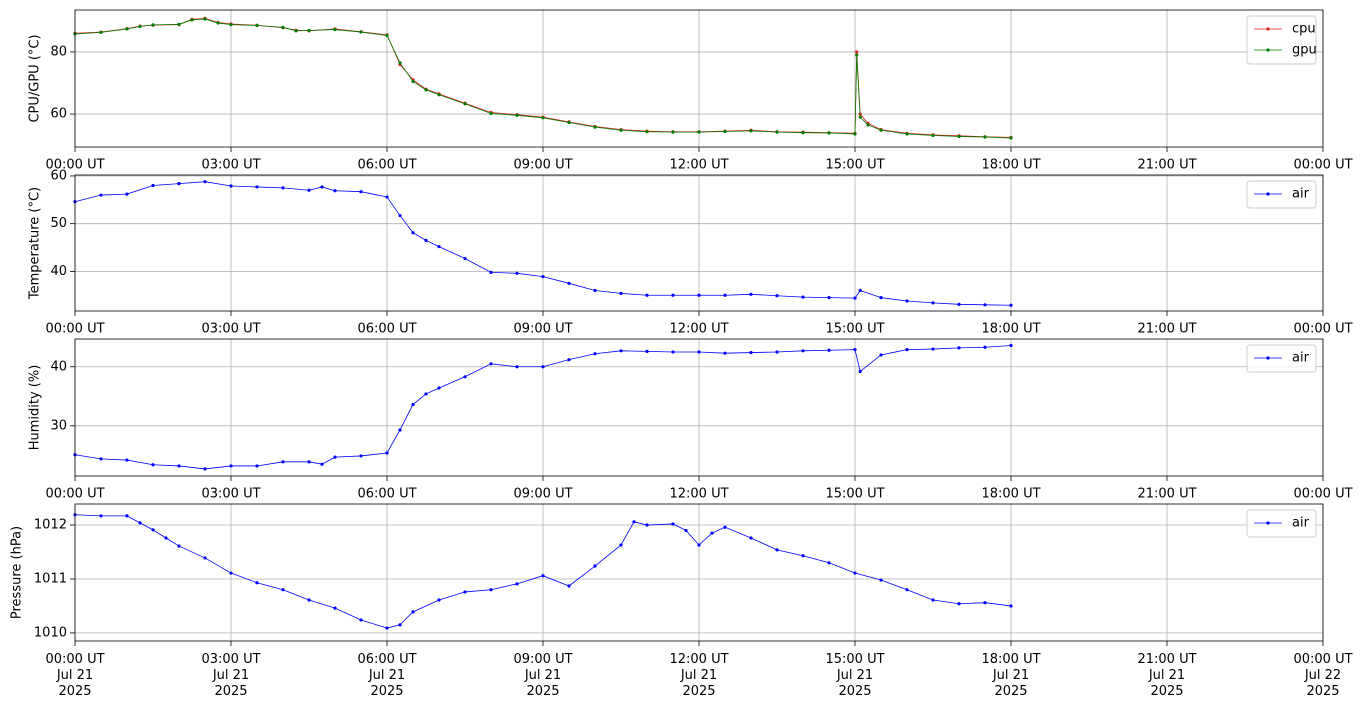 This screenshot has width=1364, height=707. I want to click on y-axis-label: Humidity (%), so click(35, 408).